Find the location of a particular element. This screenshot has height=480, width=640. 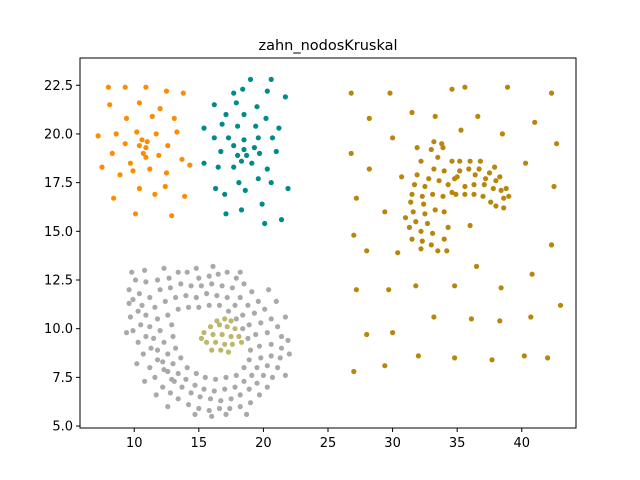

x-tick-label: 40 is located at coordinates (521, 443).